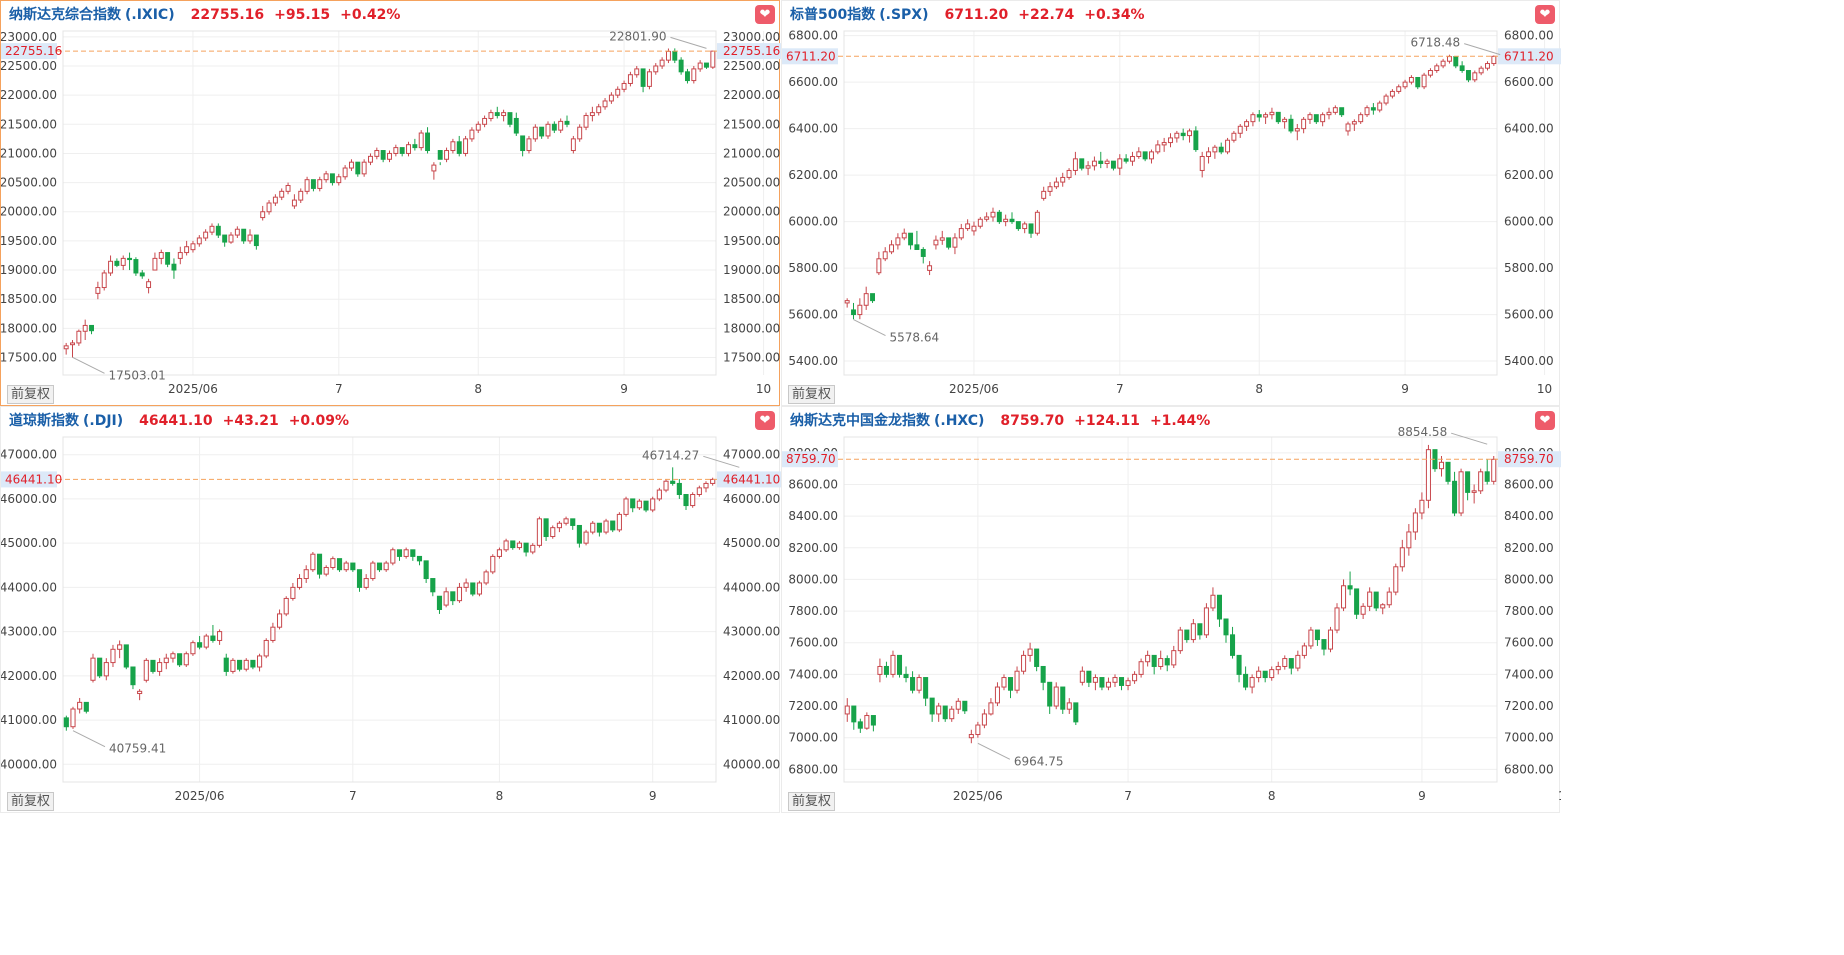 The image size is (1844, 955). I want to click on last-price: 8759.70, so click(1032, 421).